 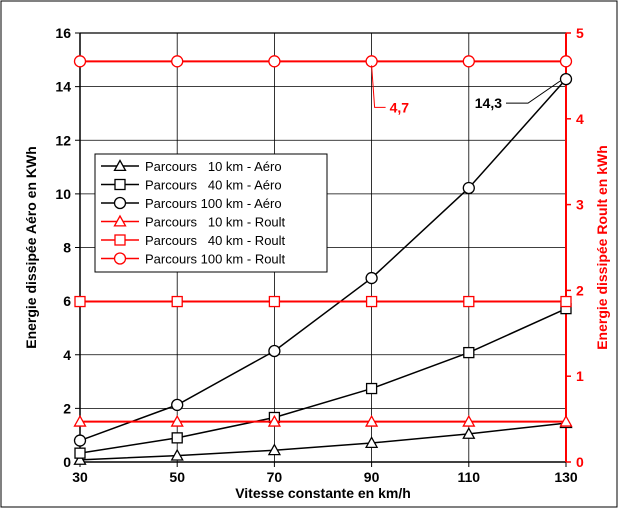 I want to click on x-tick-label: 130, so click(x=566, y=477).